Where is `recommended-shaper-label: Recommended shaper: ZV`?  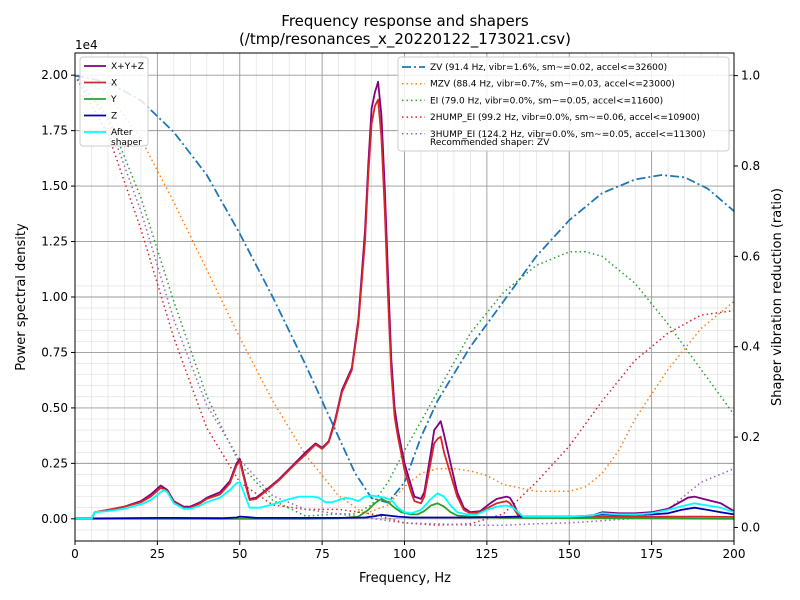
recommended-shaper-label: Recommended shaper: ZV is located at coordinates (490, 143).